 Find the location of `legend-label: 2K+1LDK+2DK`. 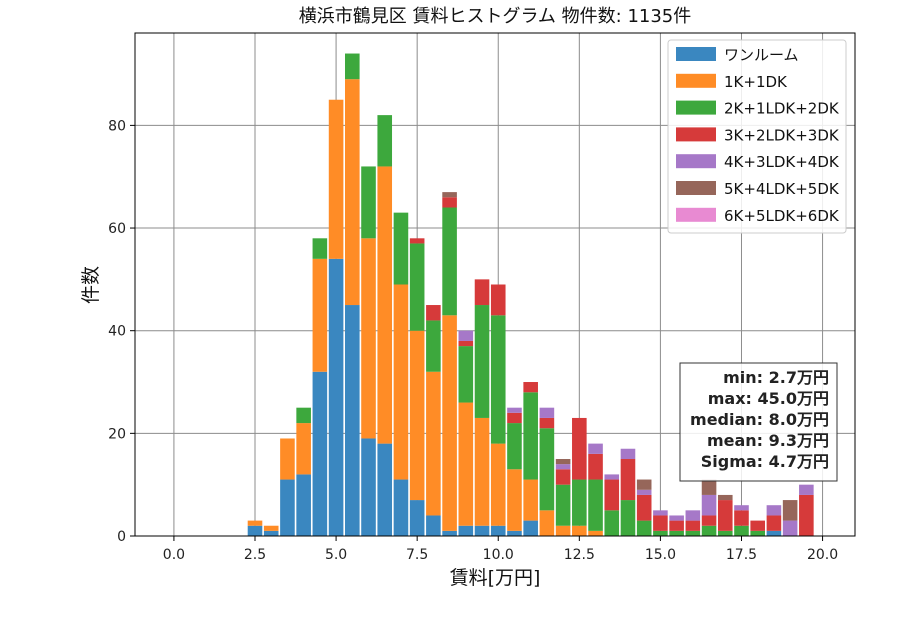

legend-label: 2K+1LDK+2DK is located at coordinates (782, 109).